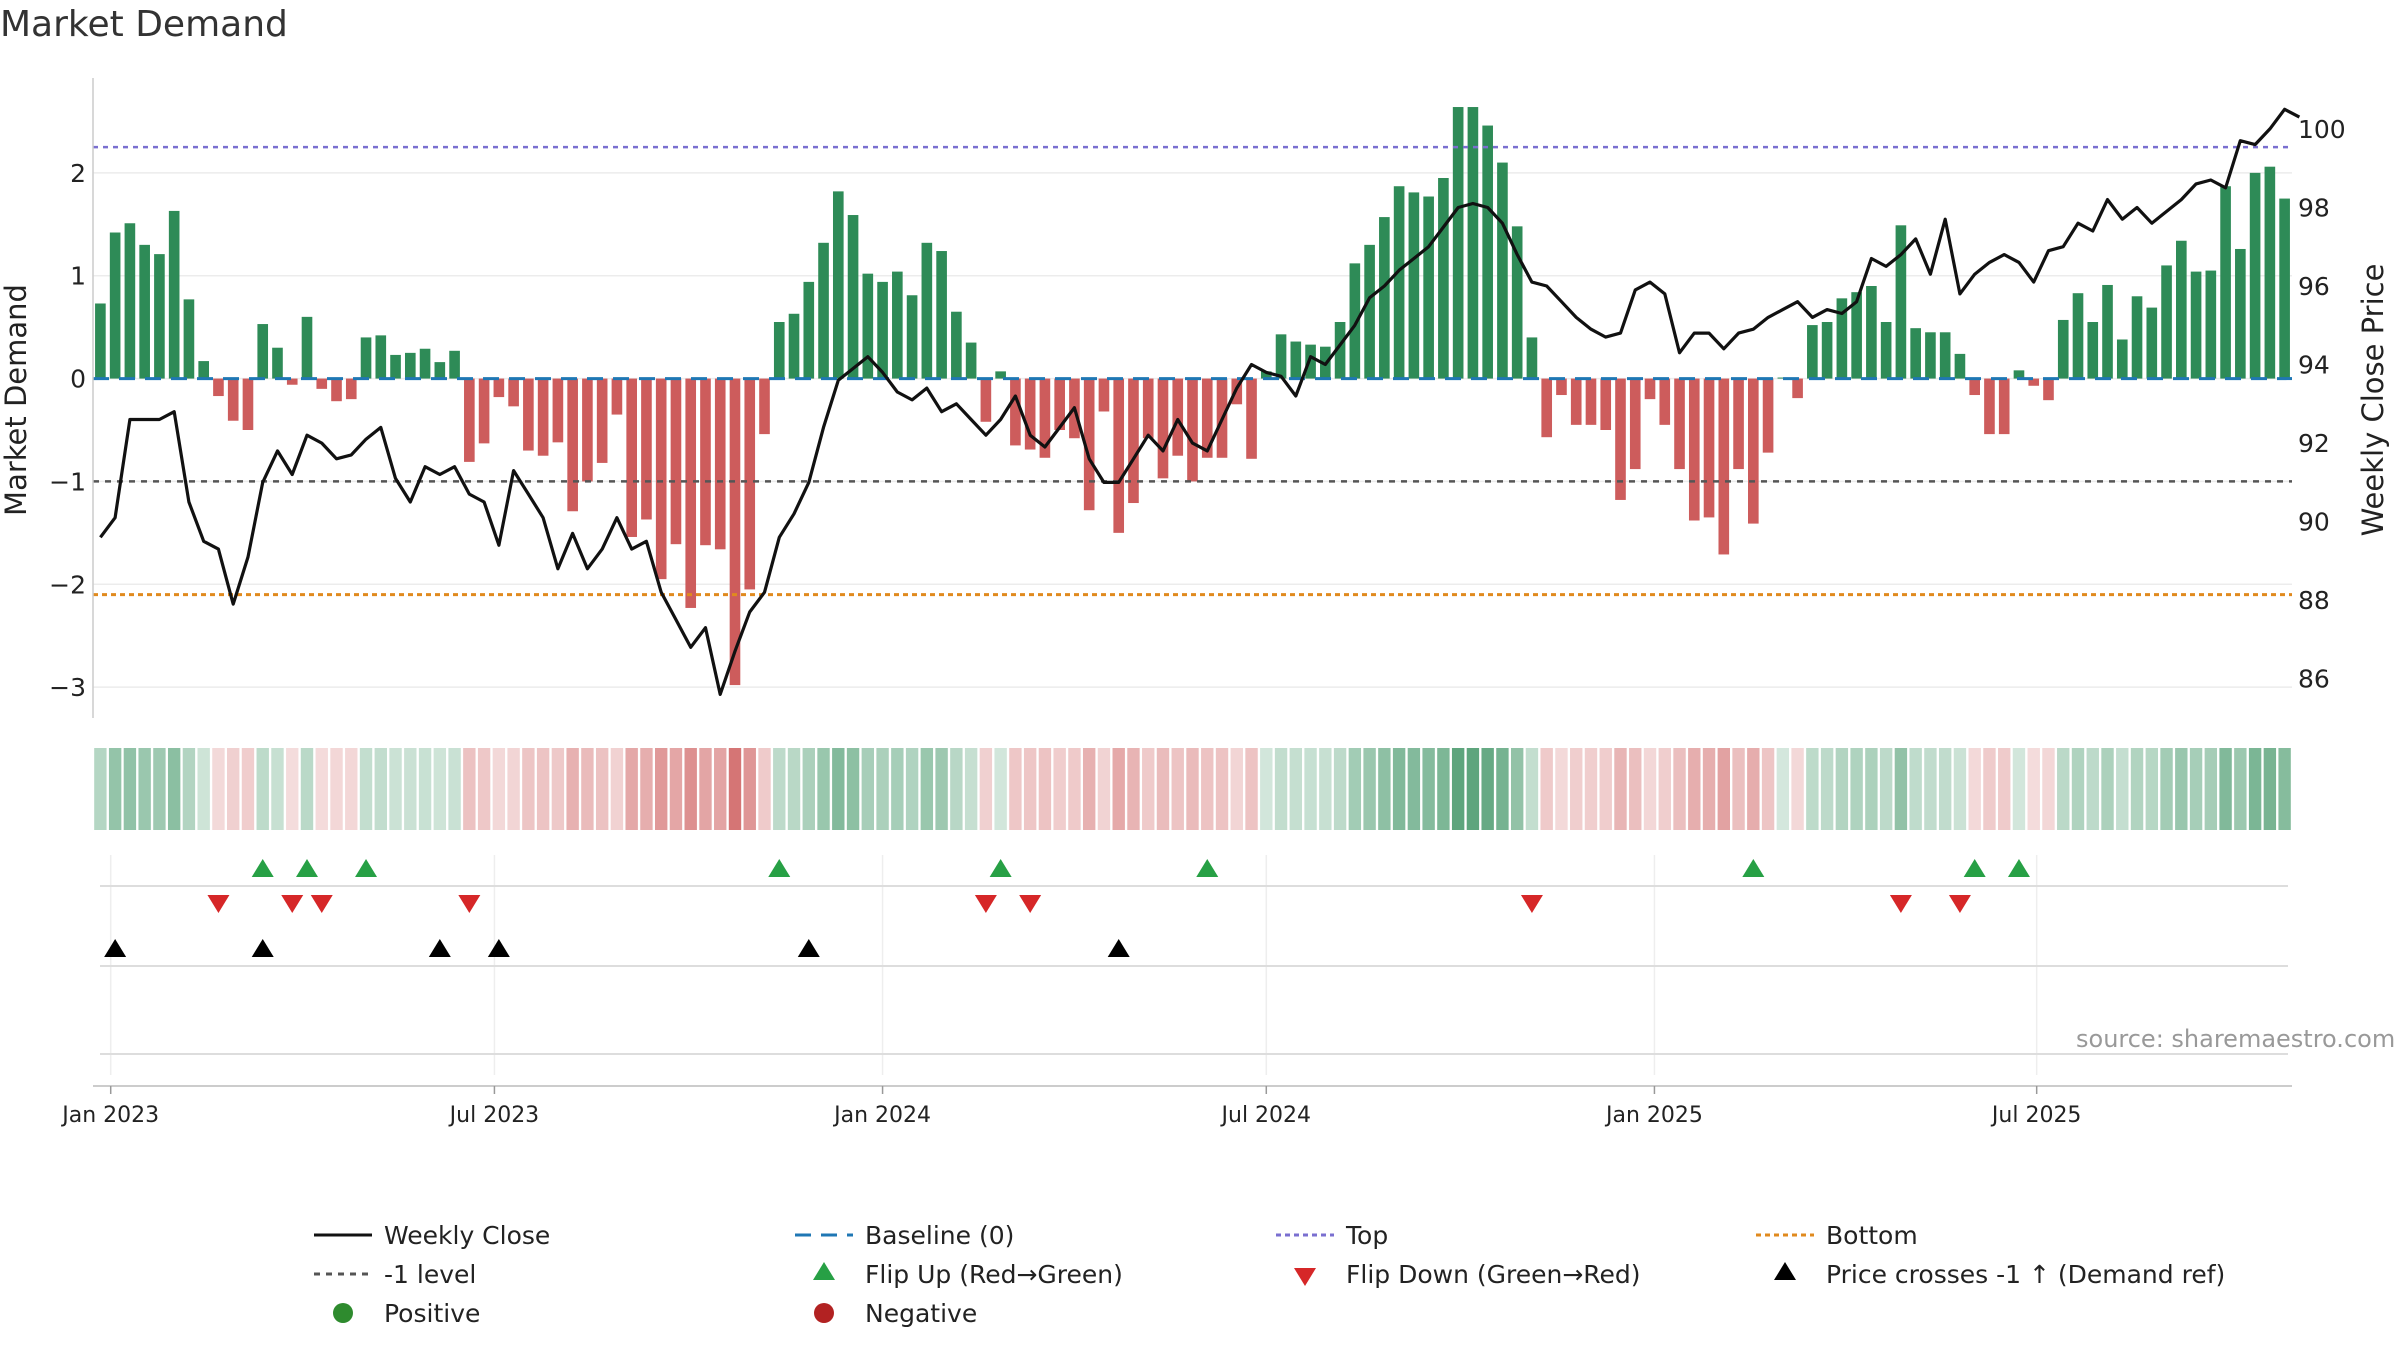 The image size is (2400, 1350). Describe the element at coordinates (2314, 365) in the screenshot. I see `y2-tick-label: 94` at that location.